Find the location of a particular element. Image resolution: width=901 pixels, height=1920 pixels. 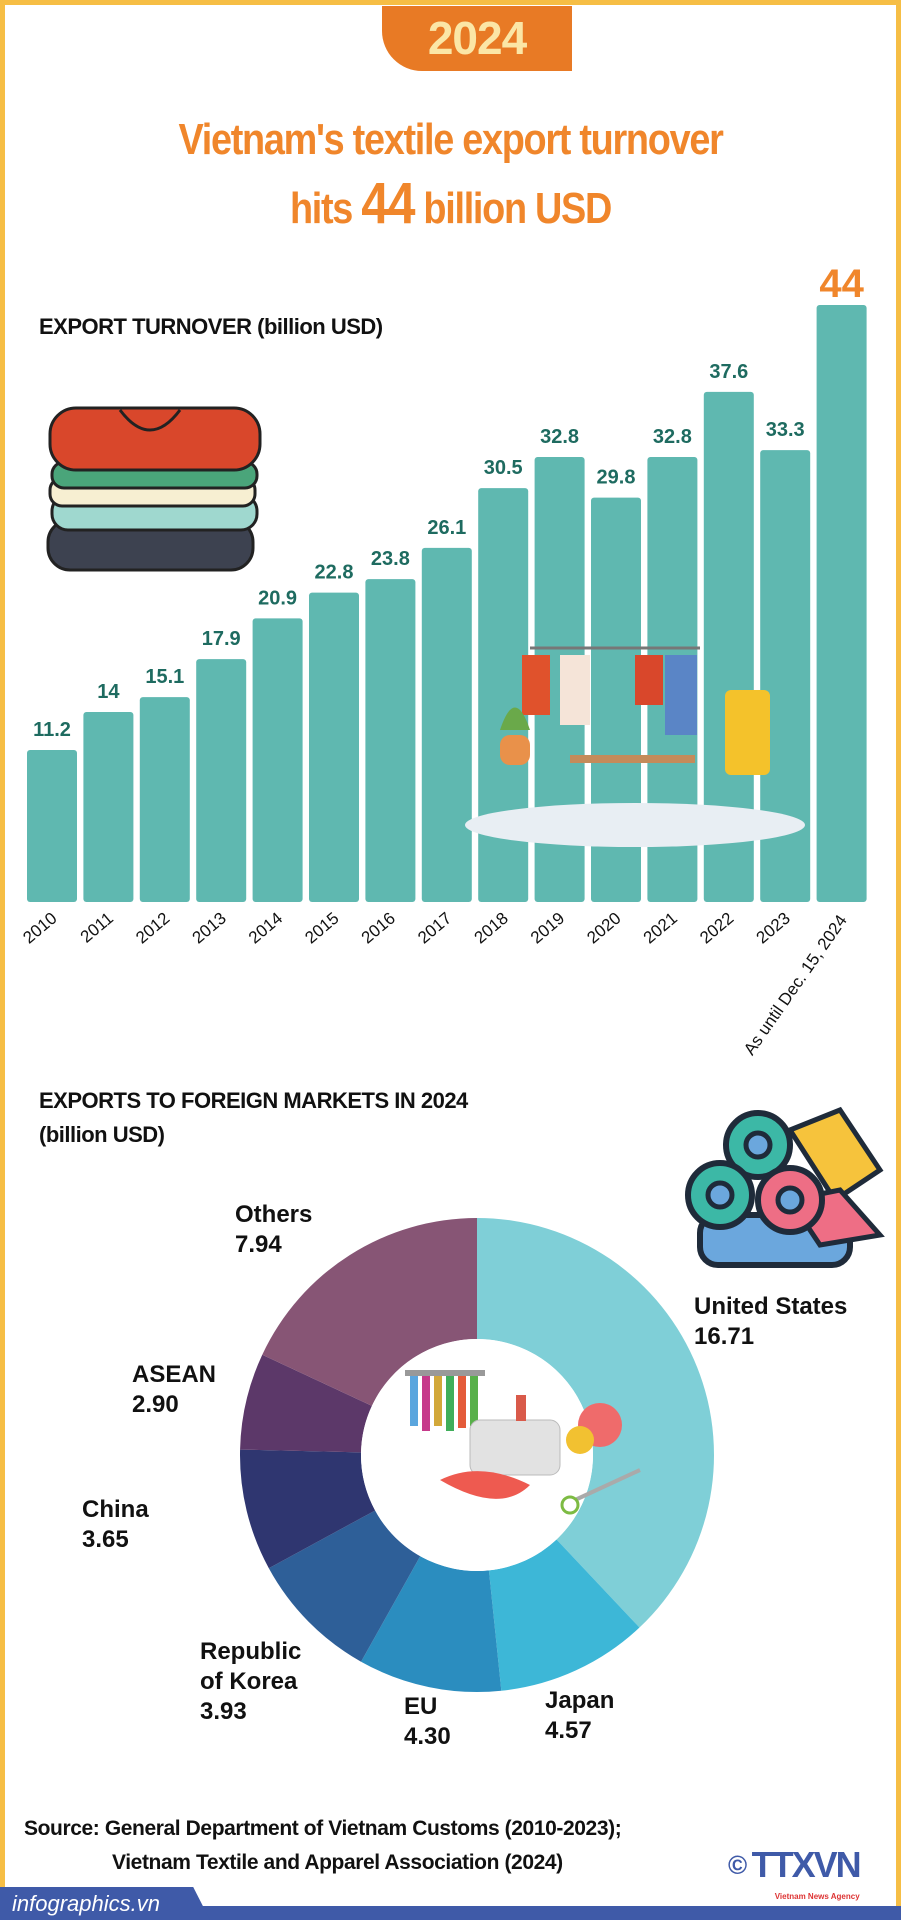

label-name-2: of Korea is located at coordinates (249, 1681).